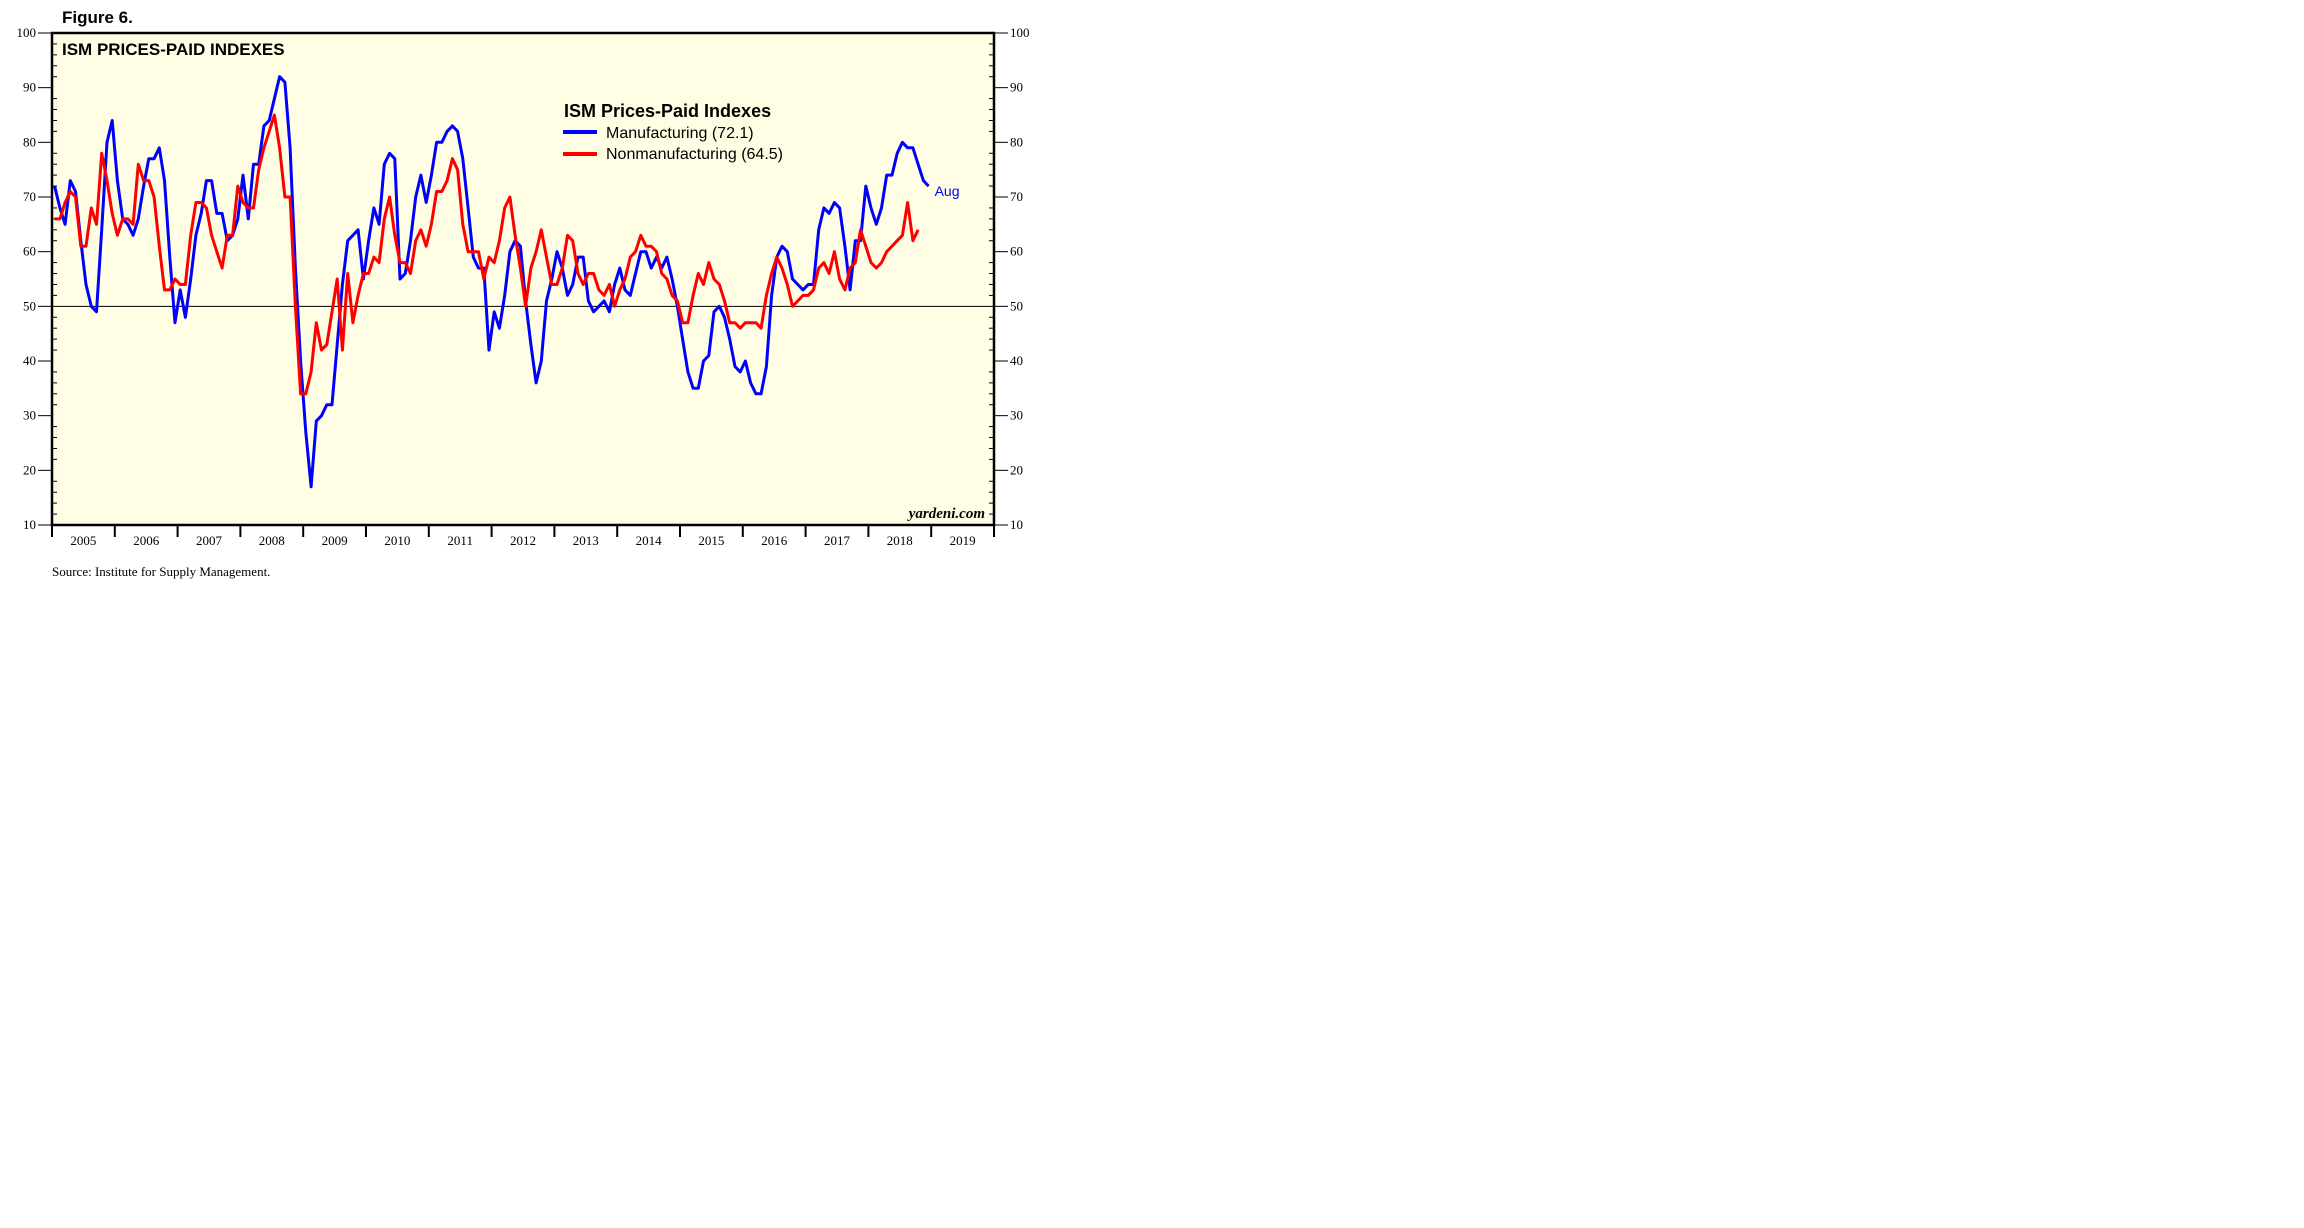 The image size is (2304, 1228). What do you see at coordinates (680, 133) in the screenshot?
I see `legend-label-manufacturing: Manufacturing (72.1)` at bounding box center [680, 133].